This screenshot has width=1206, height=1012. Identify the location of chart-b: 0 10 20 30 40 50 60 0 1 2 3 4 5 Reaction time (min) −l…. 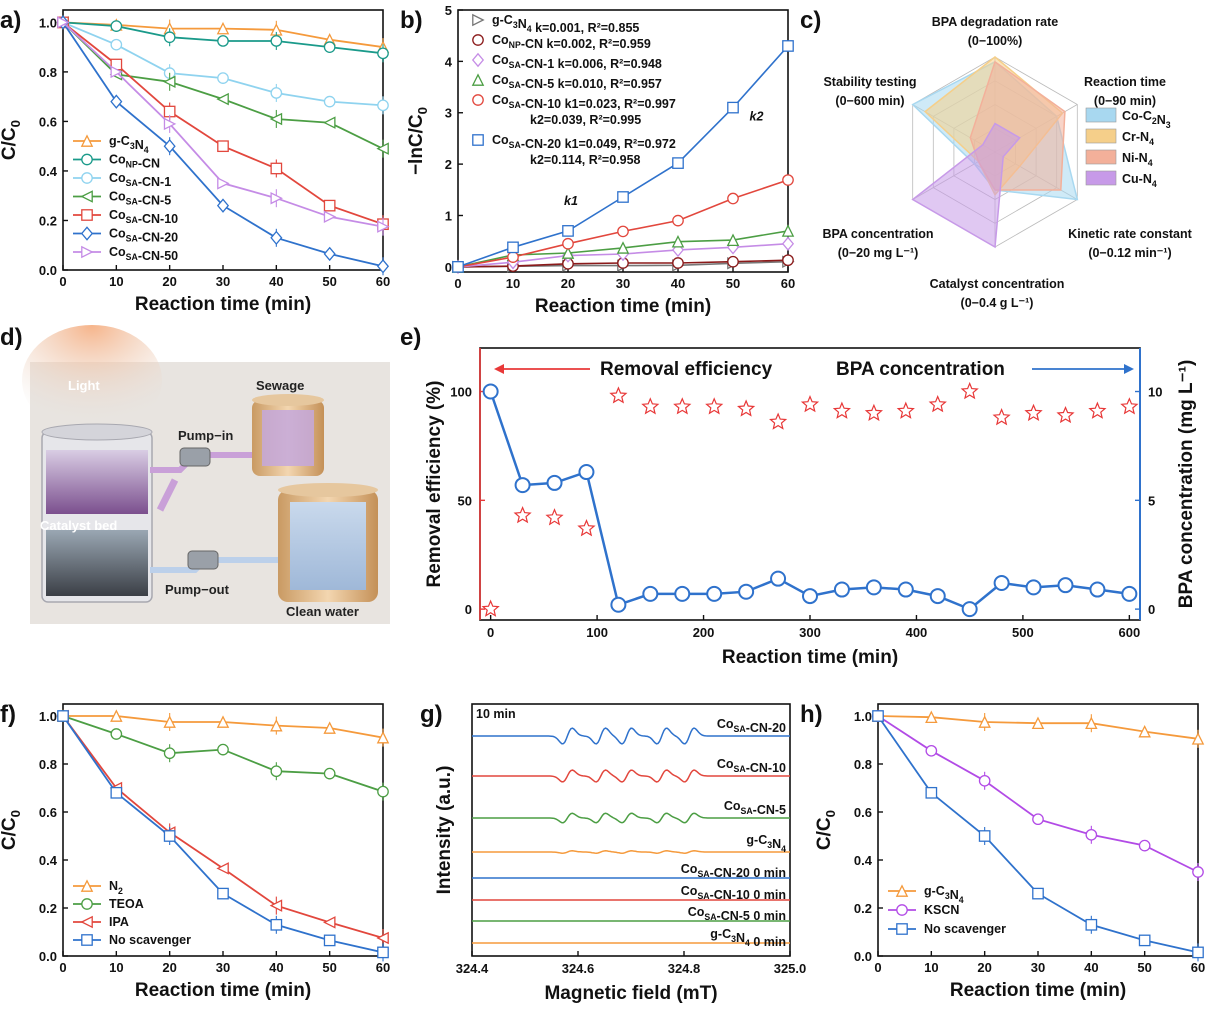
(600, 160).